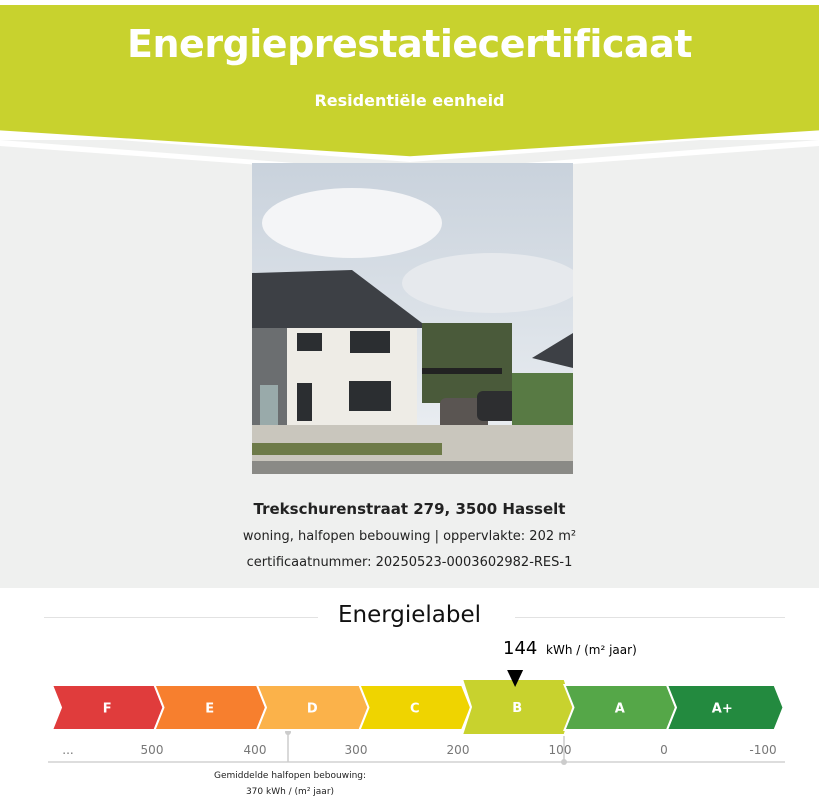 This screenshot has height=800, width=819. I want to click on scale-tick: 200, so click(458, 750).